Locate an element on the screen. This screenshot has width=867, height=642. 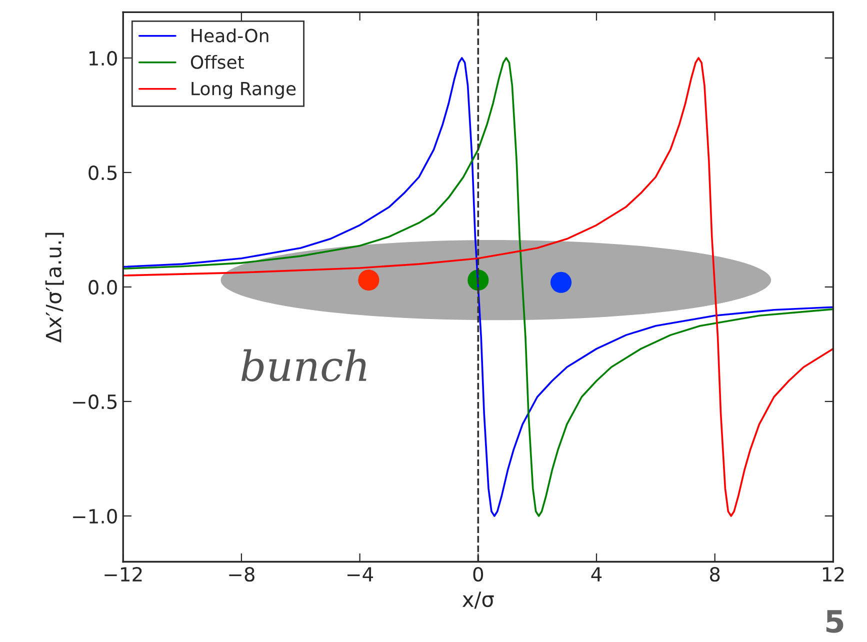
text: 5 is located at coordinates (835, 621).